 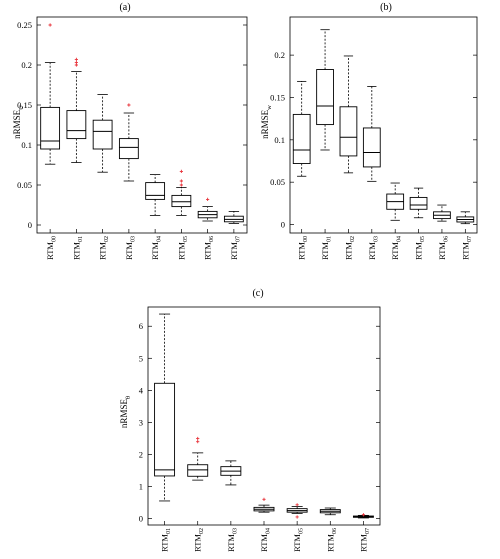 What do you see at coordinates (266, 122) in the screenshot?
I see `y-axis-label: nRMSEw` at bounding box center [266, 122].